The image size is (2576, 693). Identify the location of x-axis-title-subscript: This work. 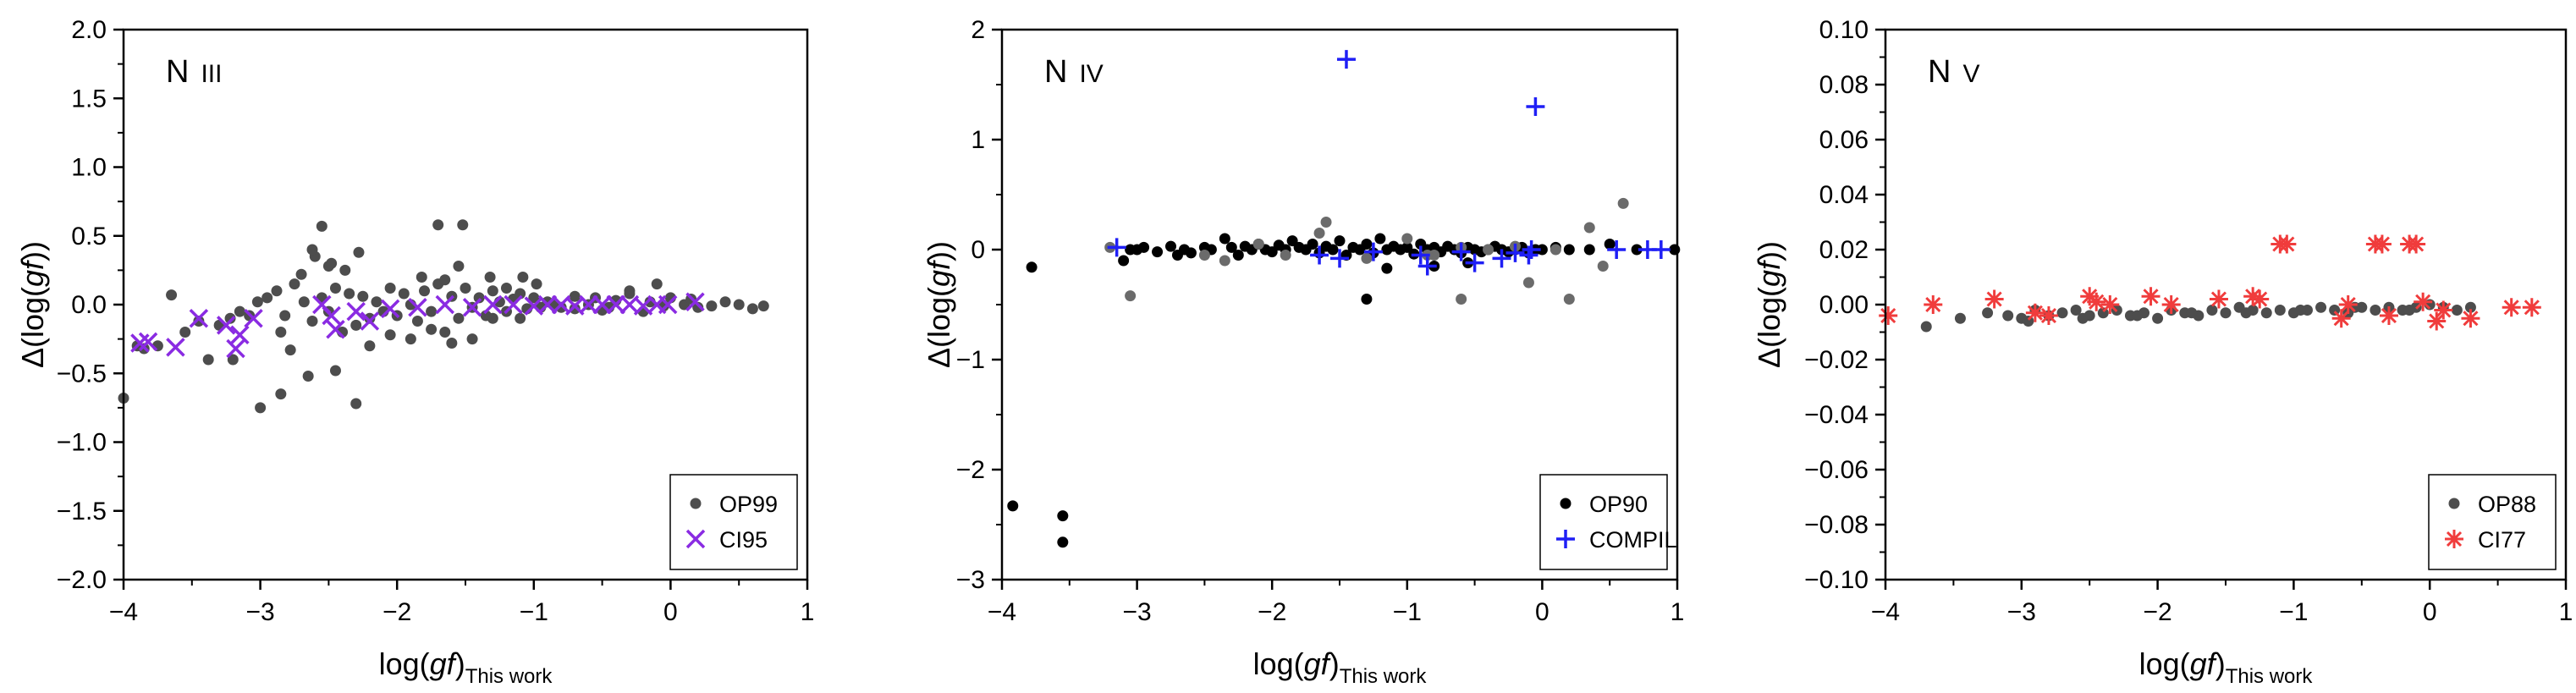
(509, 676).